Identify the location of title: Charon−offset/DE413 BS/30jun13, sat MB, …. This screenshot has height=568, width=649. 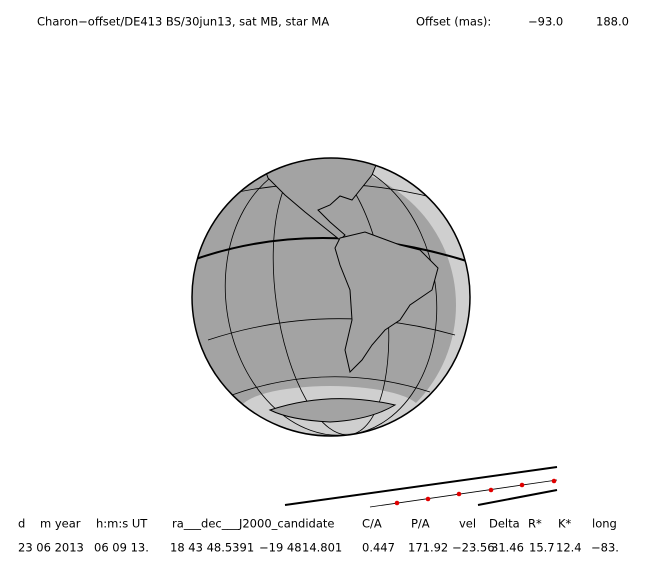
(183, 22).